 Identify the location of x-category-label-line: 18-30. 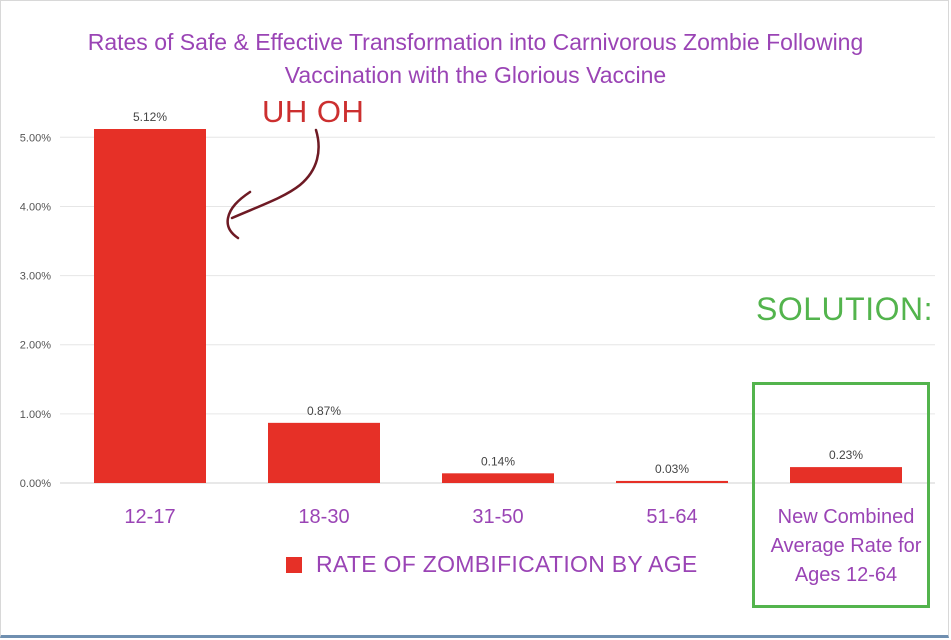
(323, 517).